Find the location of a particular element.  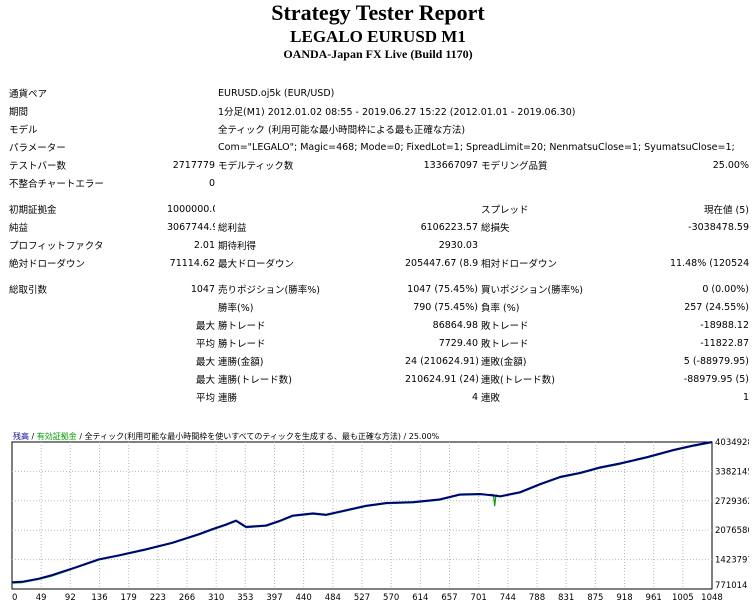

stat-label: 純益 is located at coordinates (19, 228).